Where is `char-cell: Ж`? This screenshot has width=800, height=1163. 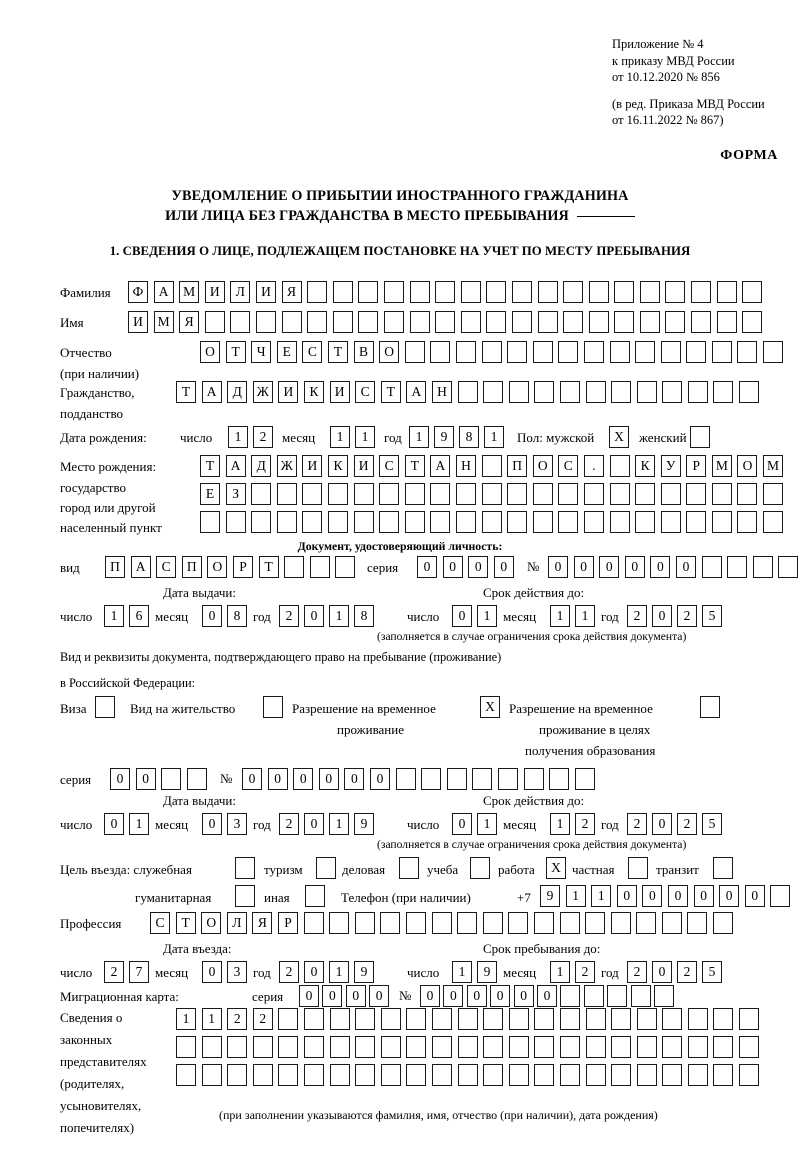
char-cell: Ж is located at coordinates (286, 466).